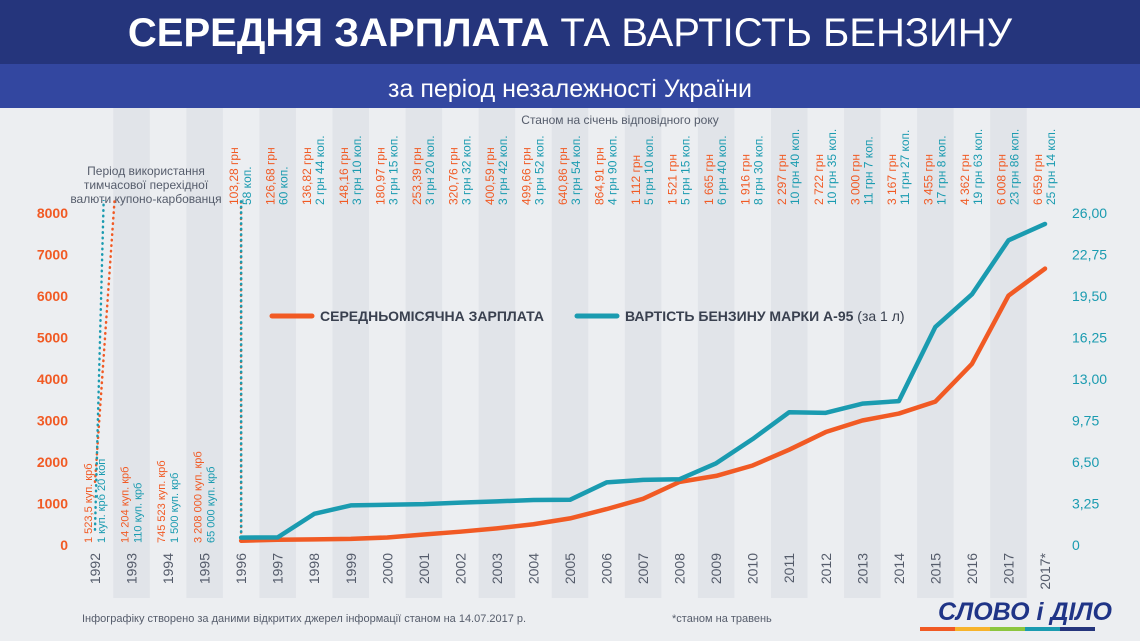 This screenshot has height=641, width=1140. I want to click on y-tick-label: 8000, so click(52, 213).